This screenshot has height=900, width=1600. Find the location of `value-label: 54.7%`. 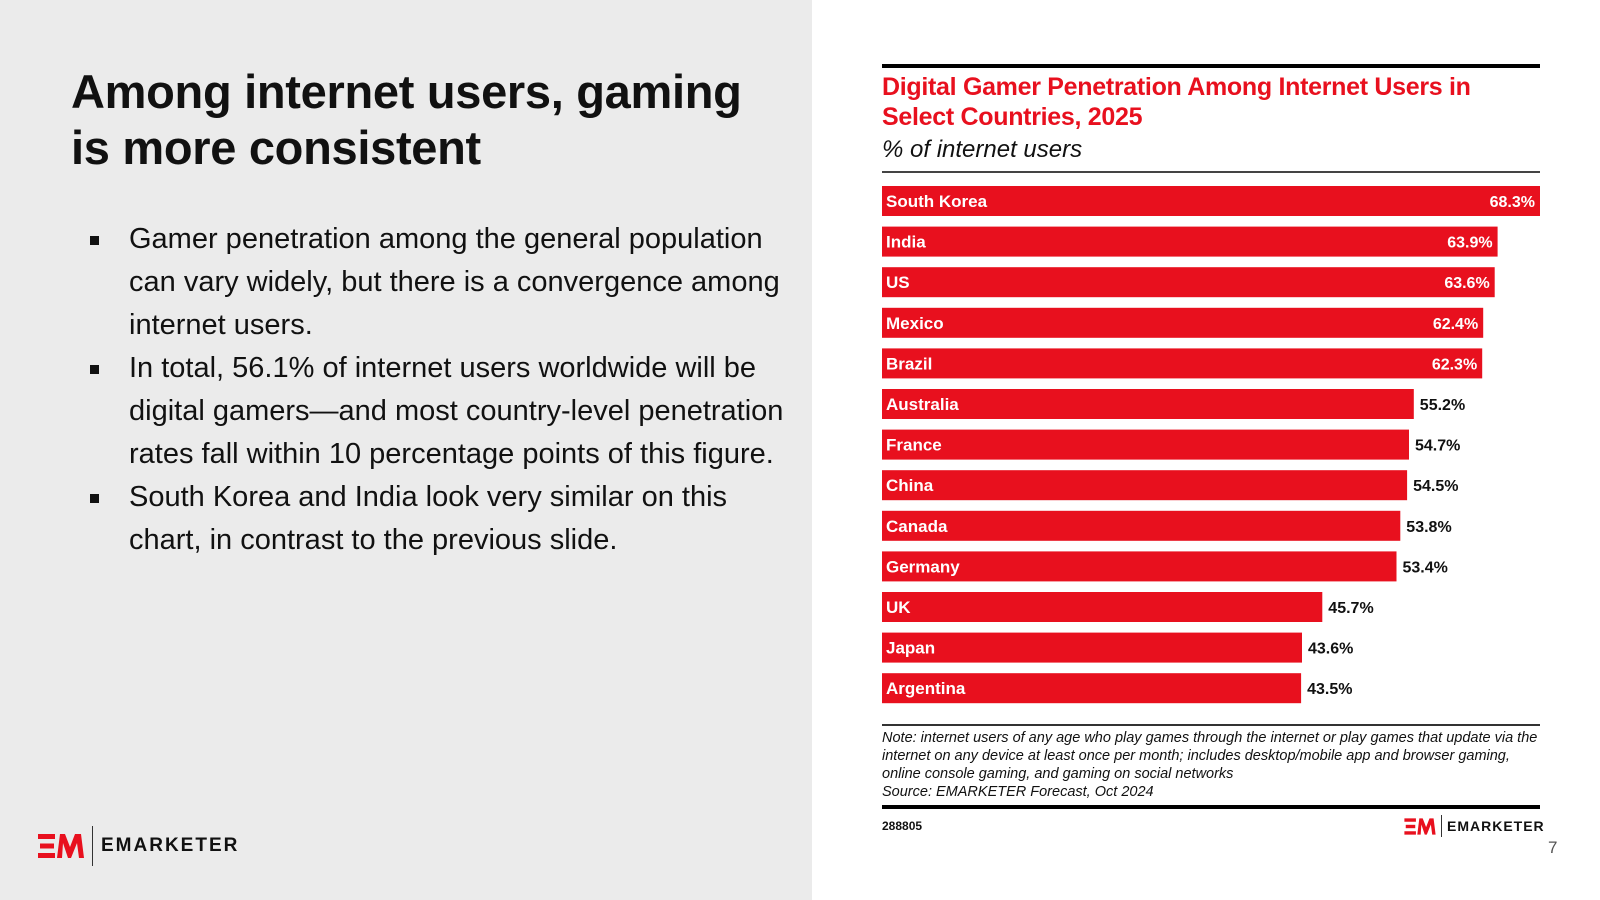

value-label: 54.7% is located at coordinates (1437, 446).